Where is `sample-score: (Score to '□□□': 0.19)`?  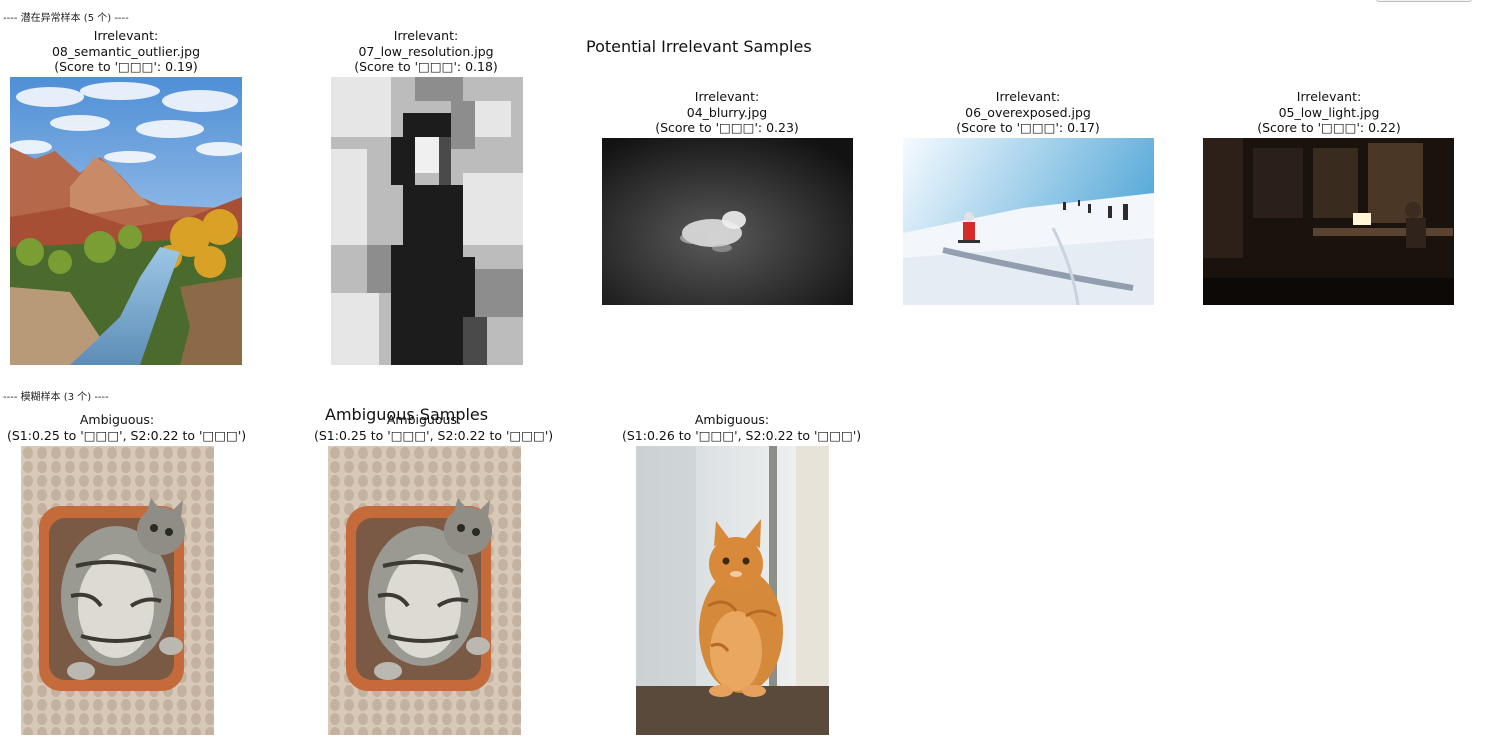
sample-score: (Score to '□□□': 0.19) is located at coordinates (126, 66).